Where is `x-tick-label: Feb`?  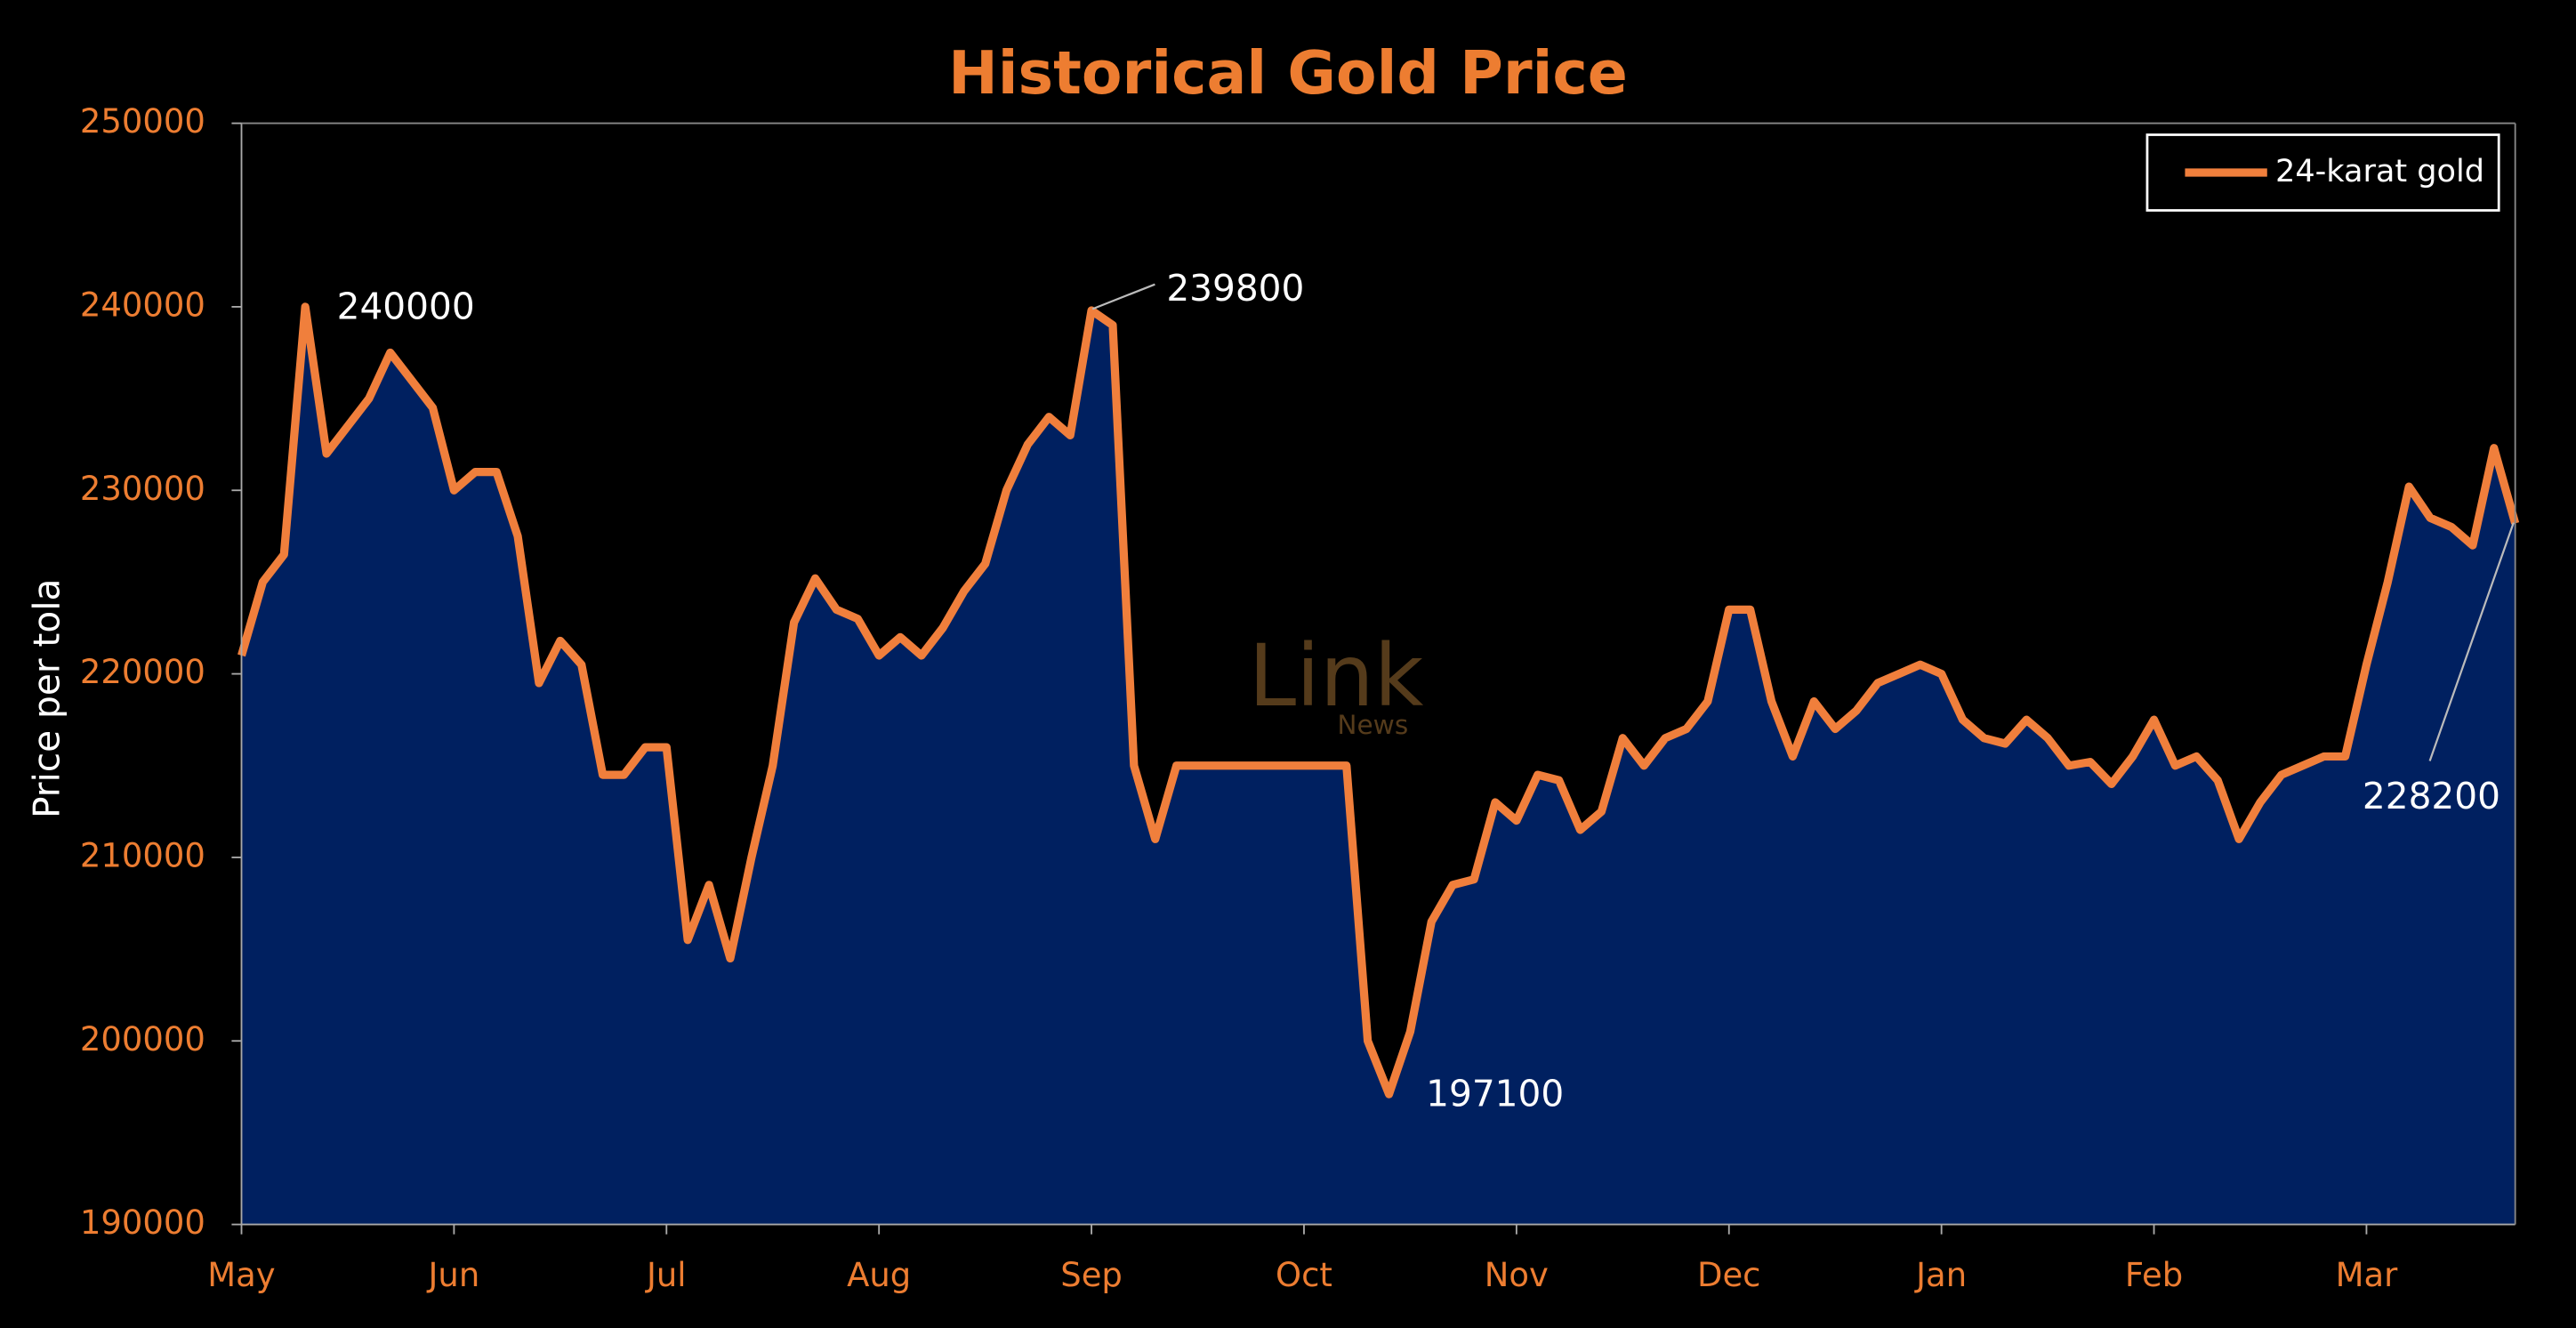
x-tick-label: Feb is located at coordinates (2154, 1275).